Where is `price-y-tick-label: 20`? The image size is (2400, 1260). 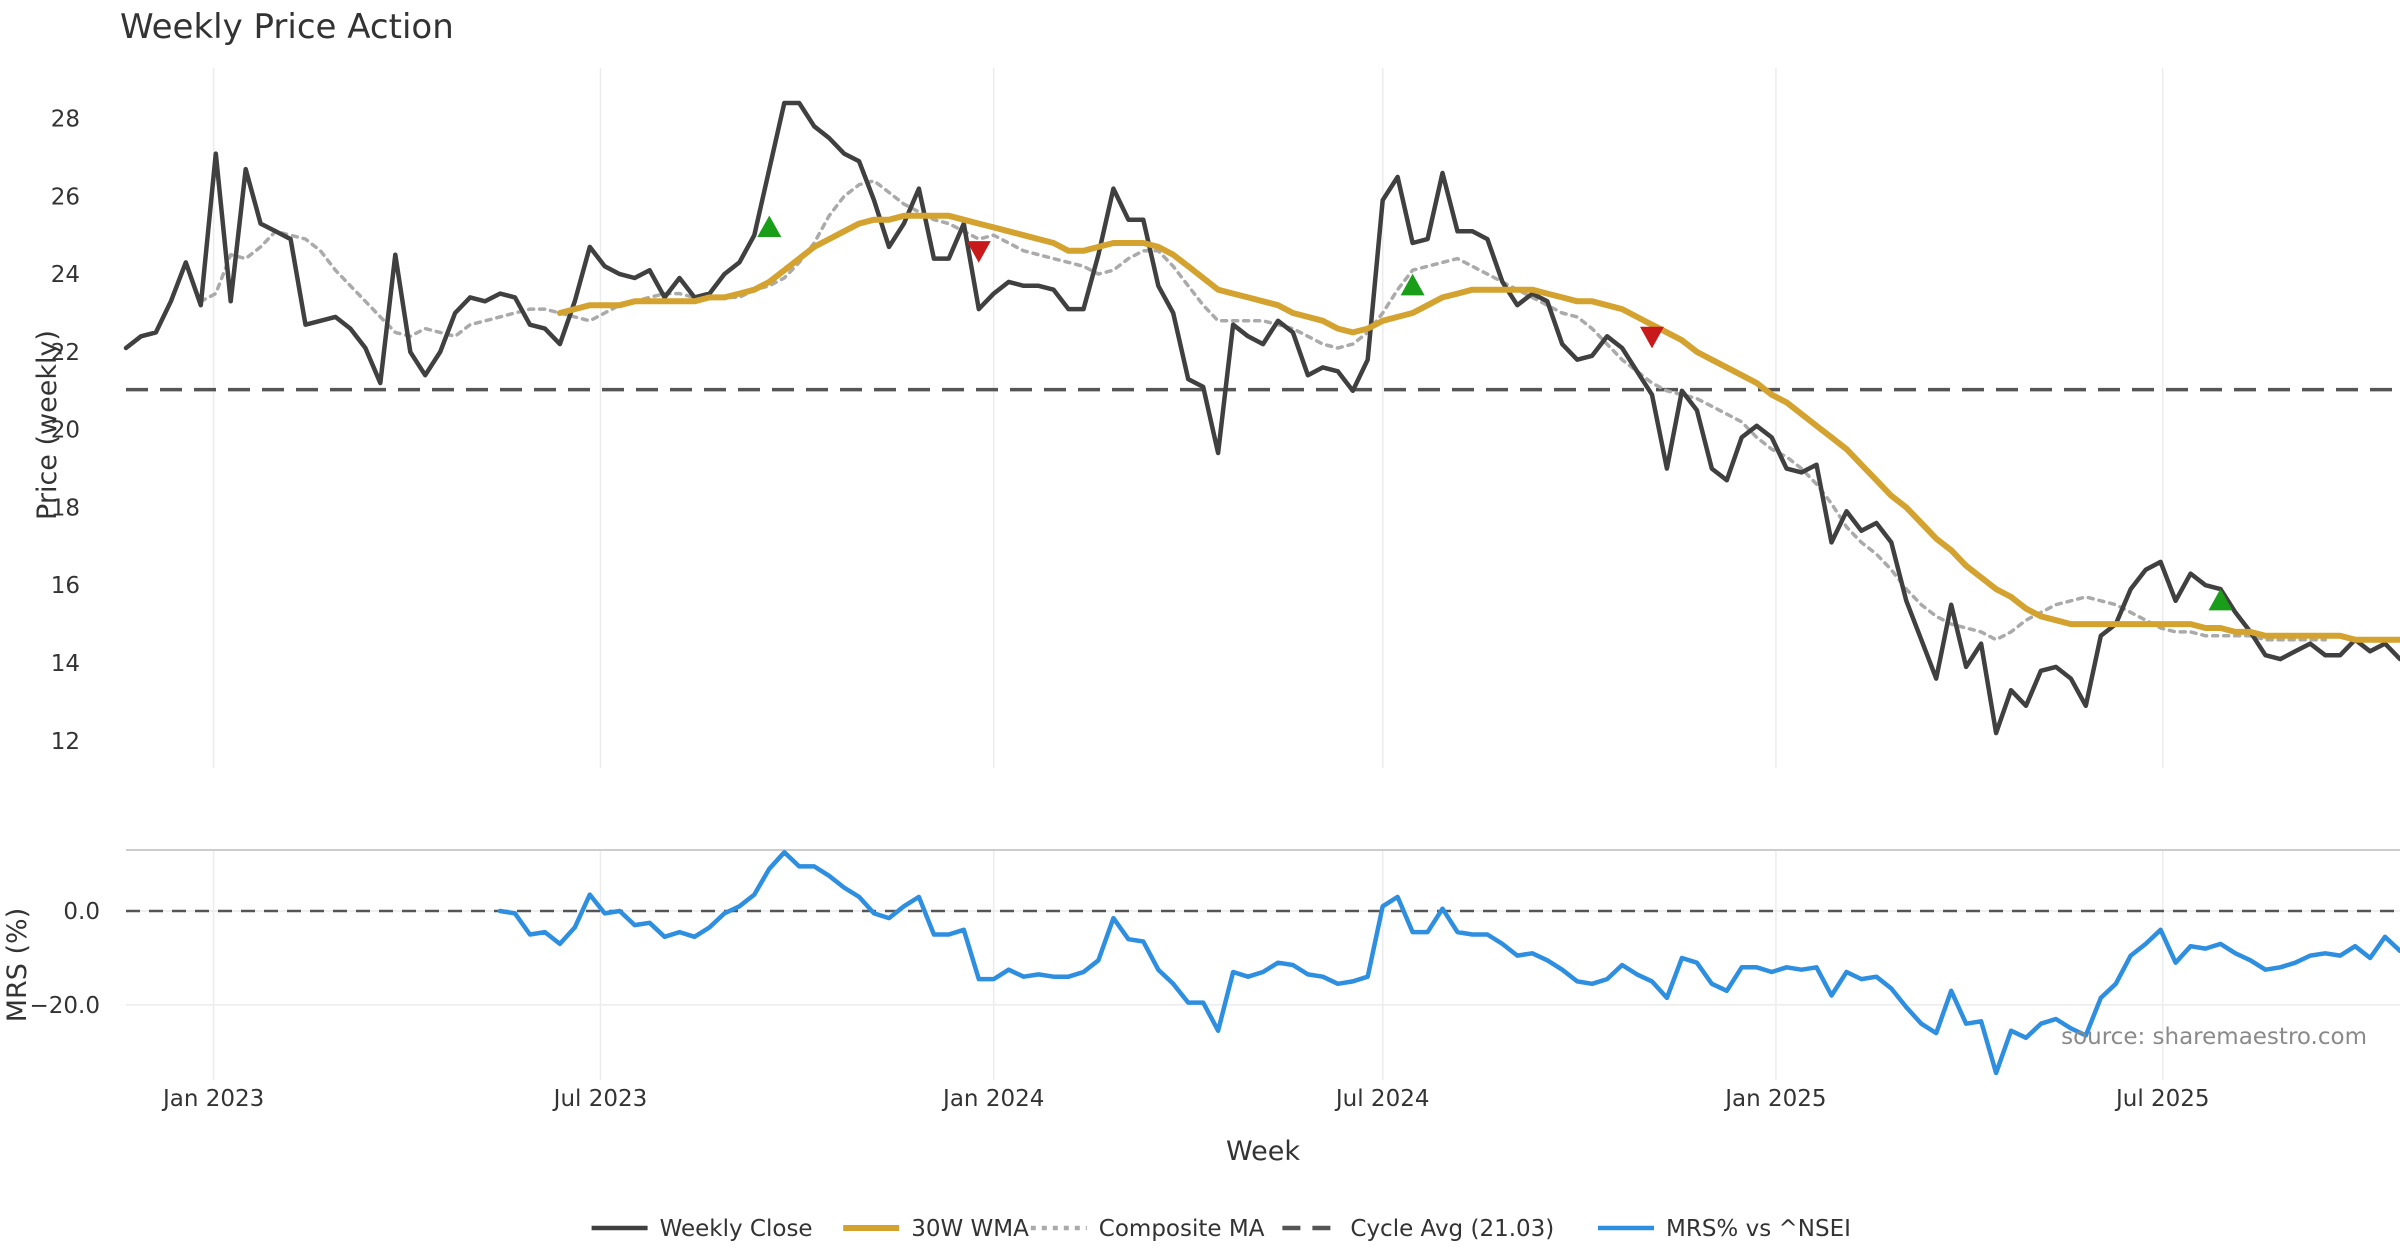 price-y-tick-label: 20 is located at coordinates (65, 431).